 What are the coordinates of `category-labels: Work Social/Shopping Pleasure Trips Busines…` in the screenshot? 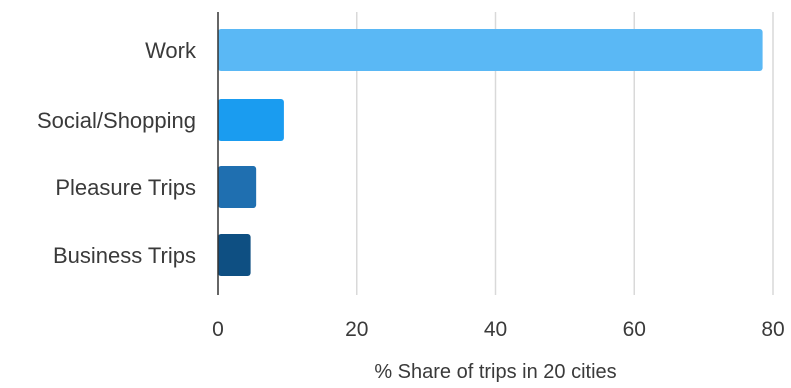 It's located at (117, 153).